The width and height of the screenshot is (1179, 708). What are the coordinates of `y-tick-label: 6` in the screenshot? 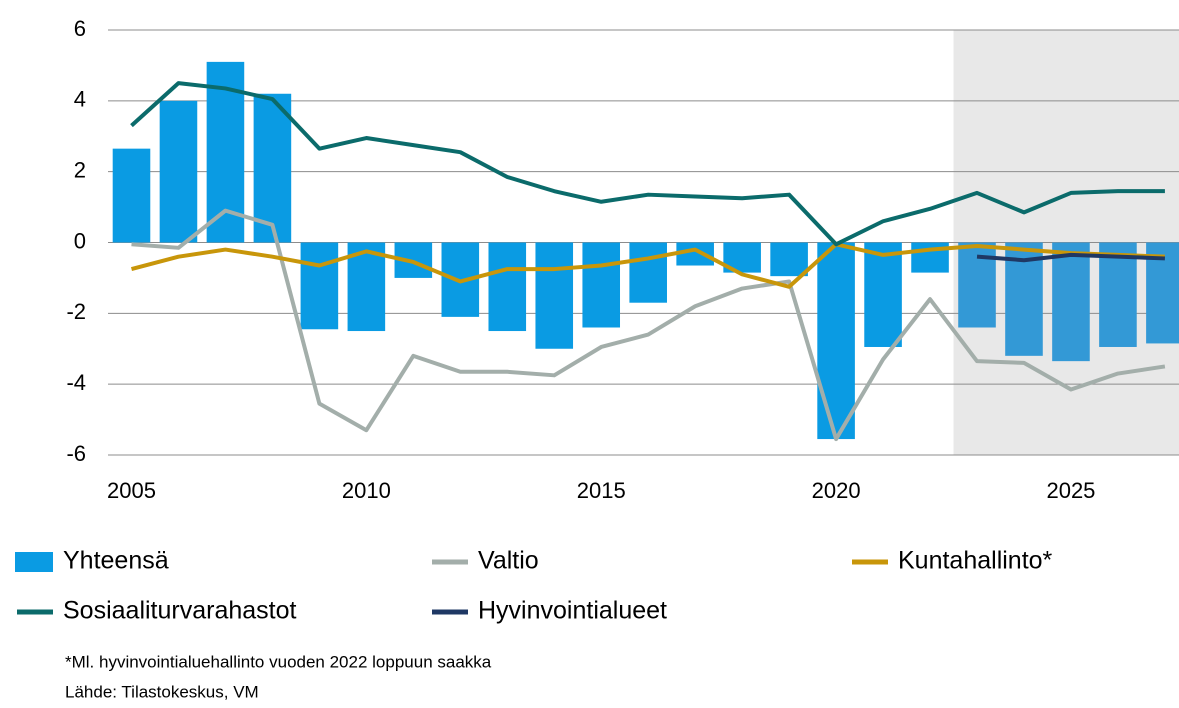 It's located at (80, 28).